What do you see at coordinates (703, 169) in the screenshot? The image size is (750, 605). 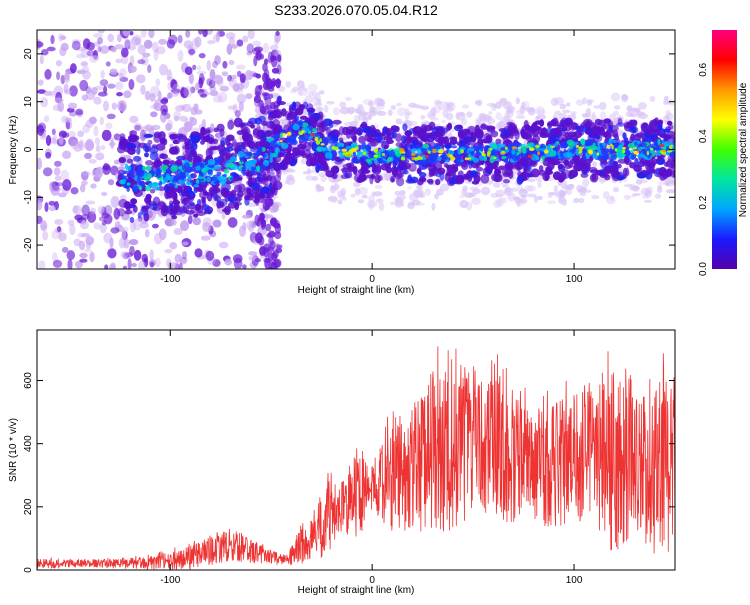 I see `colorbar-ticks: 0.0 0.2 0.4 0.6` at bounding box center [703, 169].